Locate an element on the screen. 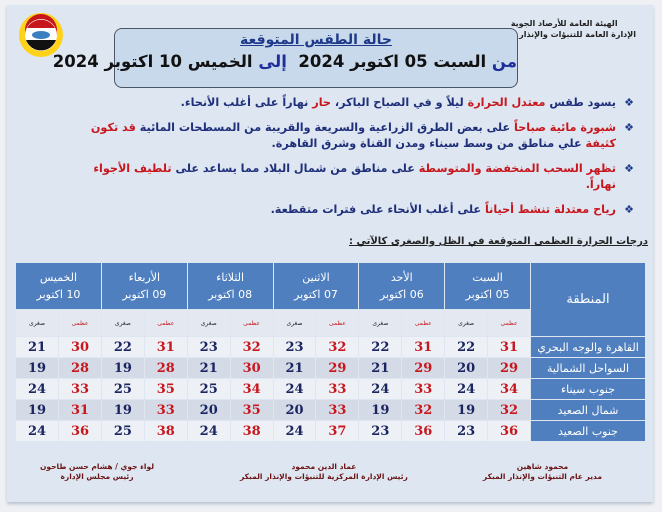  highlight-text: تلطيف الأجواء نهاراً. is located at coordinates (354, 176).